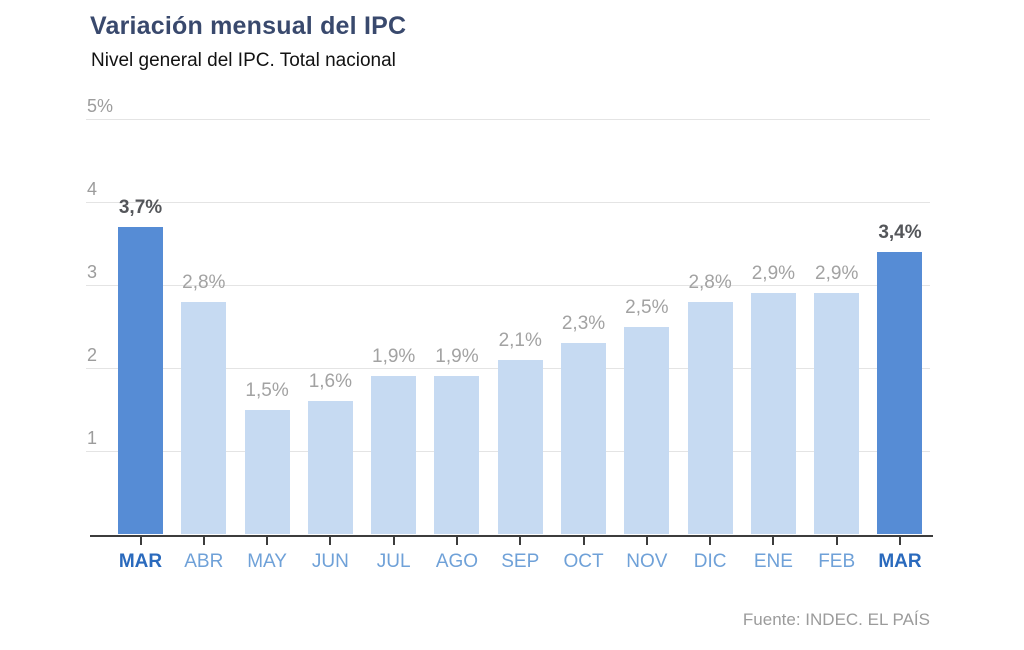 This screenshot has height=650, width=1024. What do you see at coordinates (837, 274) in the screenshot?
I see `value-label-11: 2,9%` at bounding box center [837, 274].